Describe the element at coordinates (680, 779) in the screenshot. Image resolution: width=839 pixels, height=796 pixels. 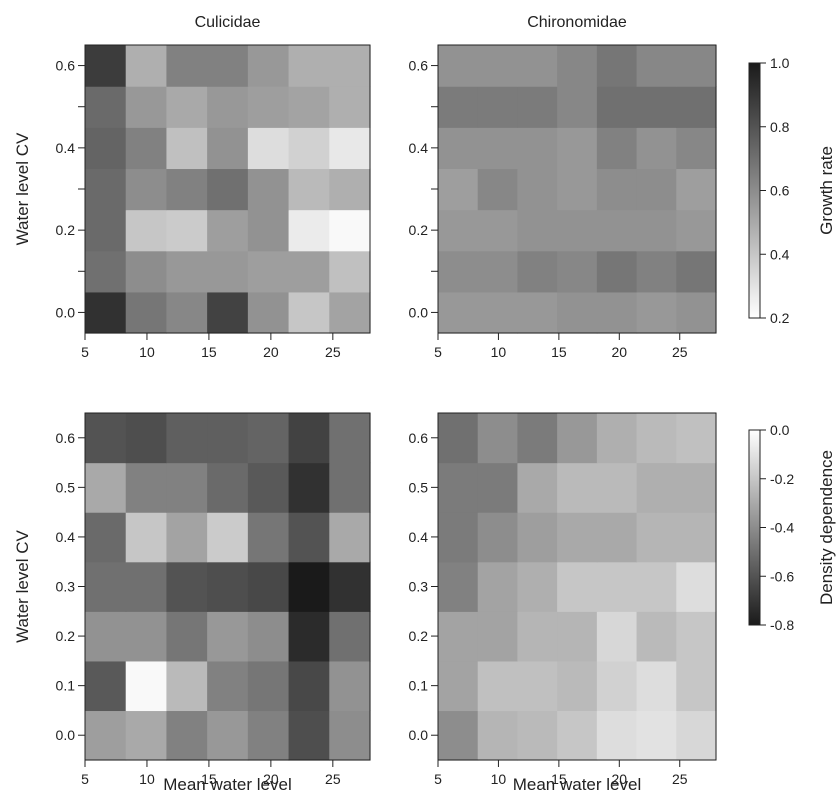
I see `panel-4-x-tick-label: 25` at that location.